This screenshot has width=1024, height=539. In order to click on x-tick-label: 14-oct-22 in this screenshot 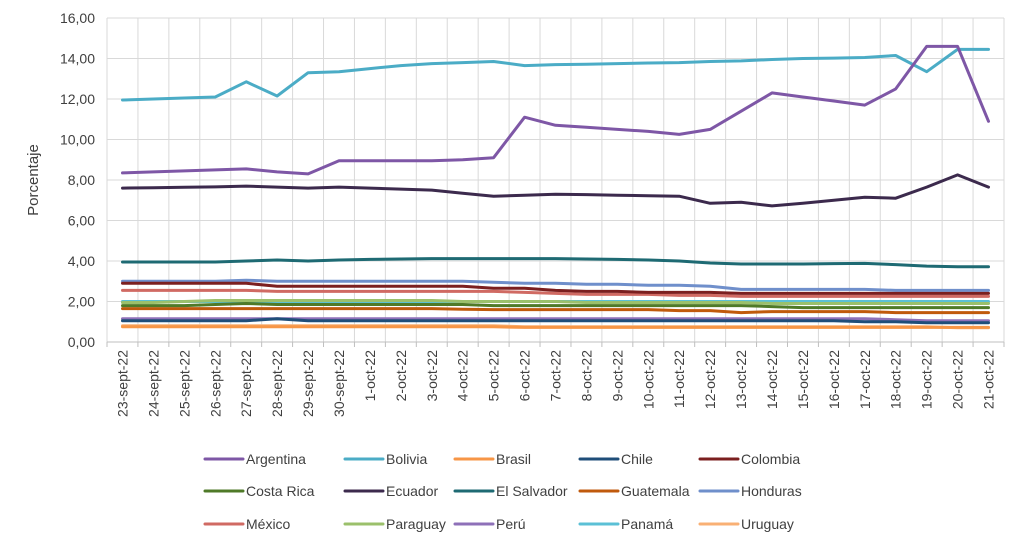, I will do `click(772, 379)`.